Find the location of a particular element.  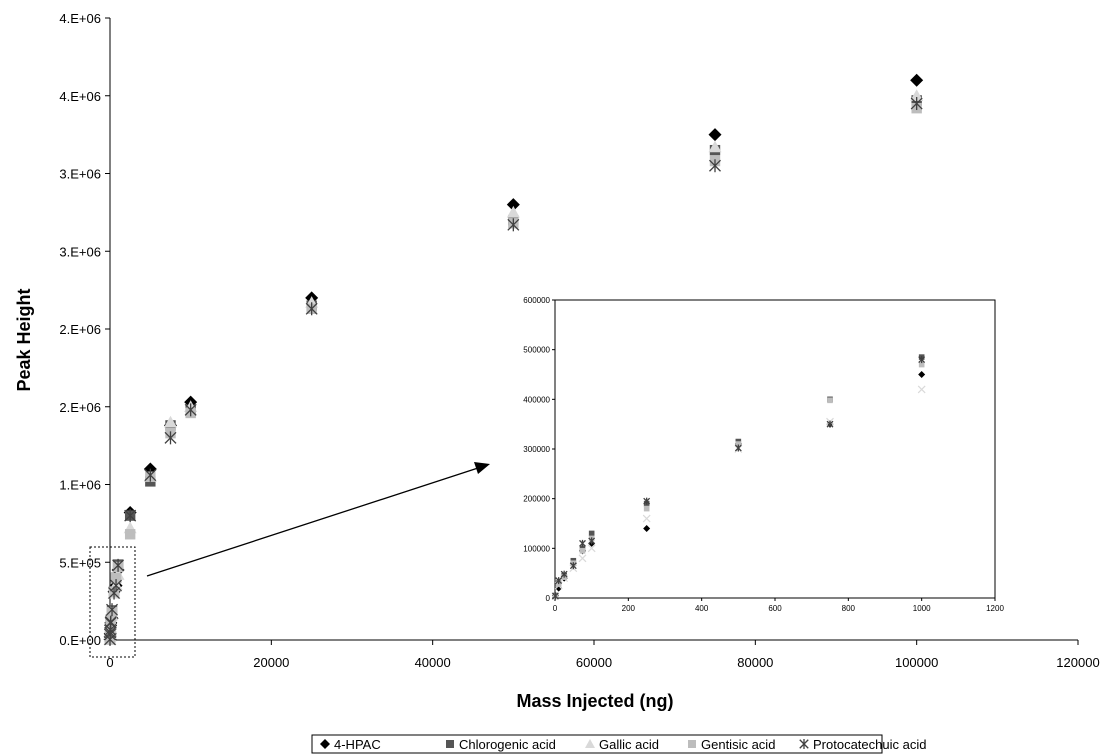

y-tick-label: 1.E+06 is located at coordinates (80, 485).